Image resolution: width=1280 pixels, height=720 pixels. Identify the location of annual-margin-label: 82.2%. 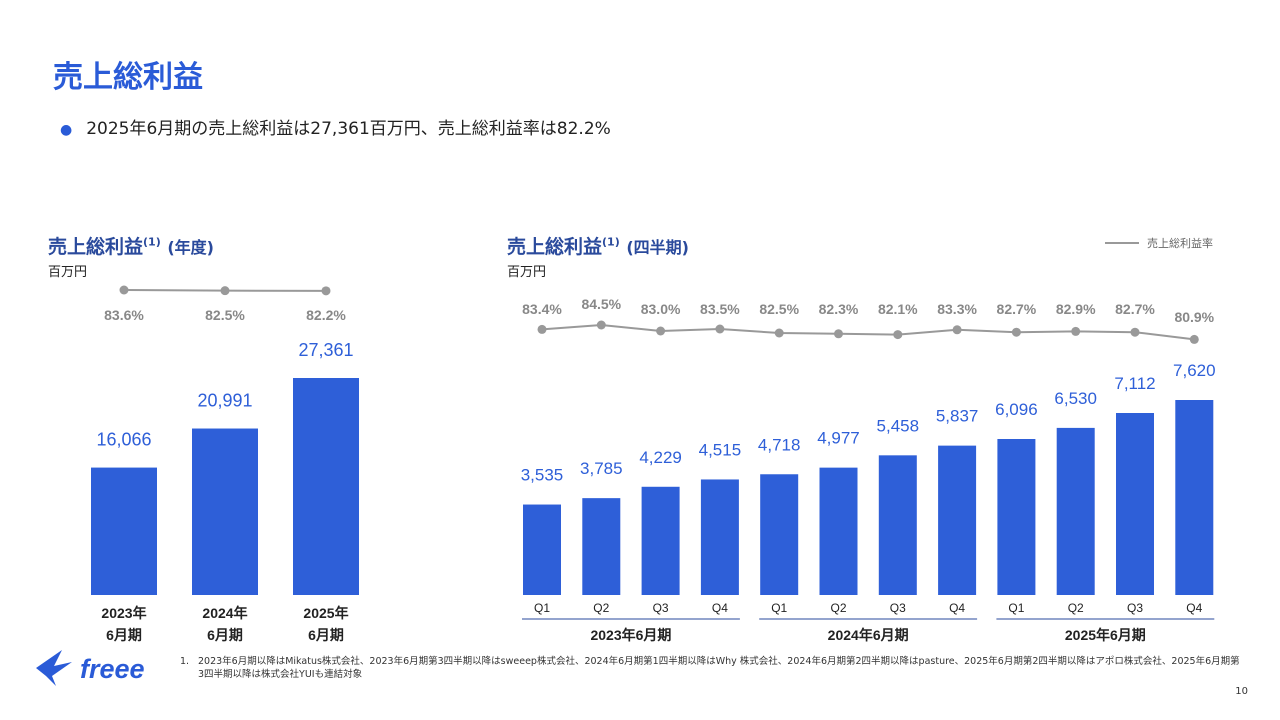
(326, 315).